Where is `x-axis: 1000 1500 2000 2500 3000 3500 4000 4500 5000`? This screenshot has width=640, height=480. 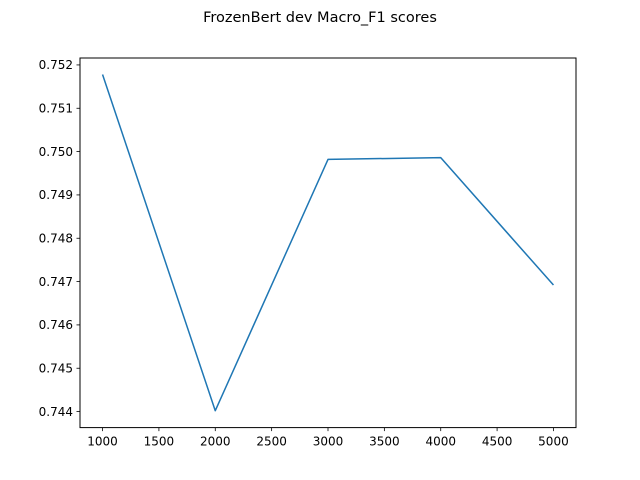
x-axis: 1000 1500 2000 2500 3000 3500 4000 4500 5000 is located at coordinates (328, 438).